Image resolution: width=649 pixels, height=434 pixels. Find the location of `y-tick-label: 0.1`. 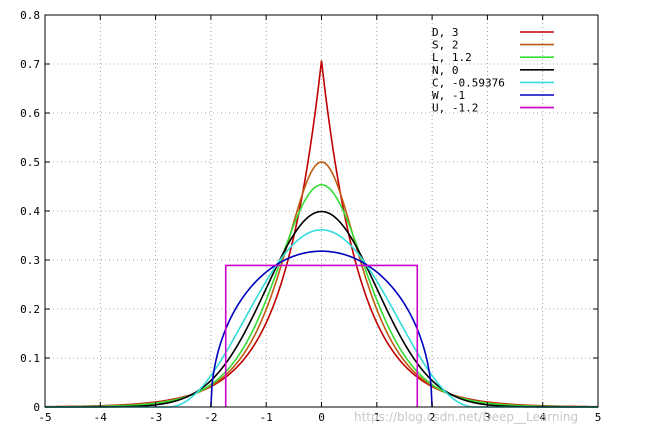

y-tick-label: 0.1 is located at coordinates (30, 358).